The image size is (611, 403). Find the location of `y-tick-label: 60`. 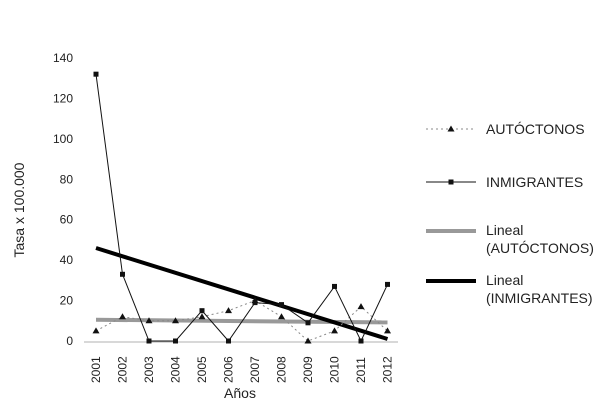

y-tick-label: 60 is located at coordinates (67, 220).